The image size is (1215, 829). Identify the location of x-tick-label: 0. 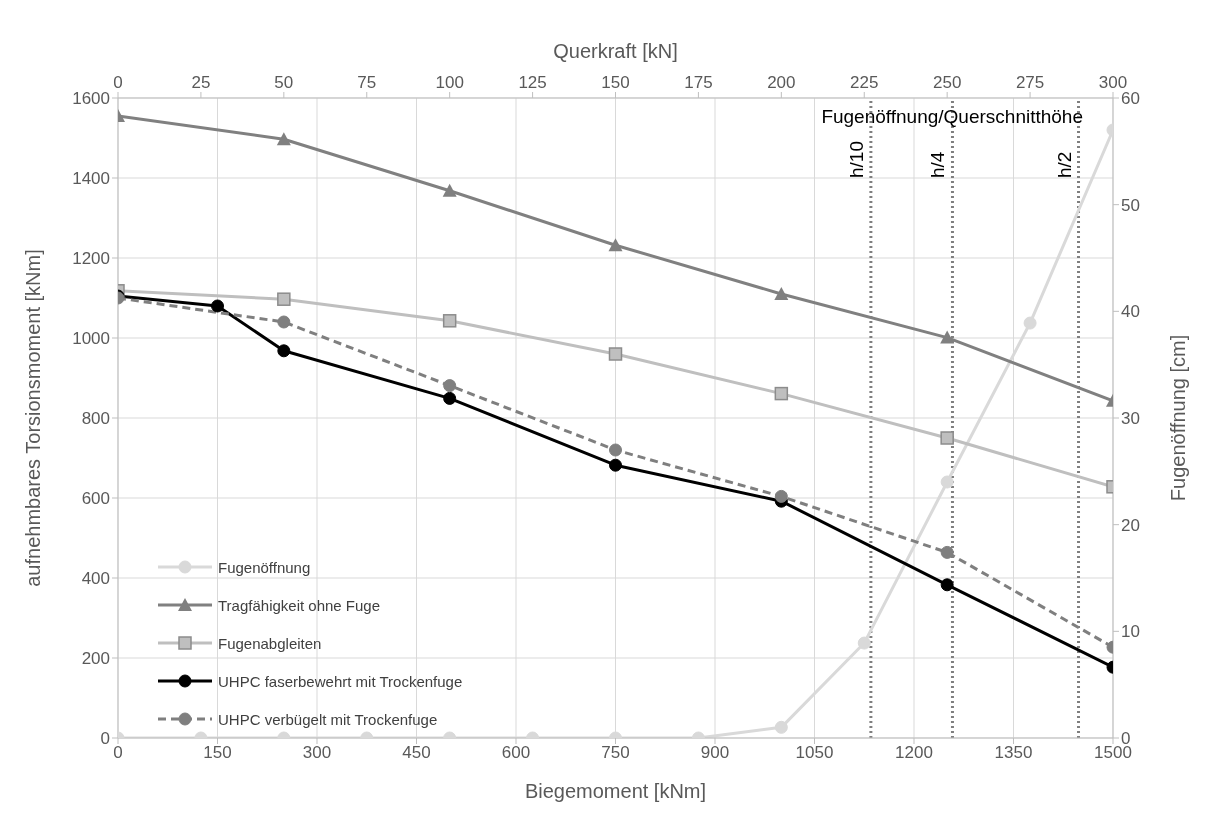
(118, 753).